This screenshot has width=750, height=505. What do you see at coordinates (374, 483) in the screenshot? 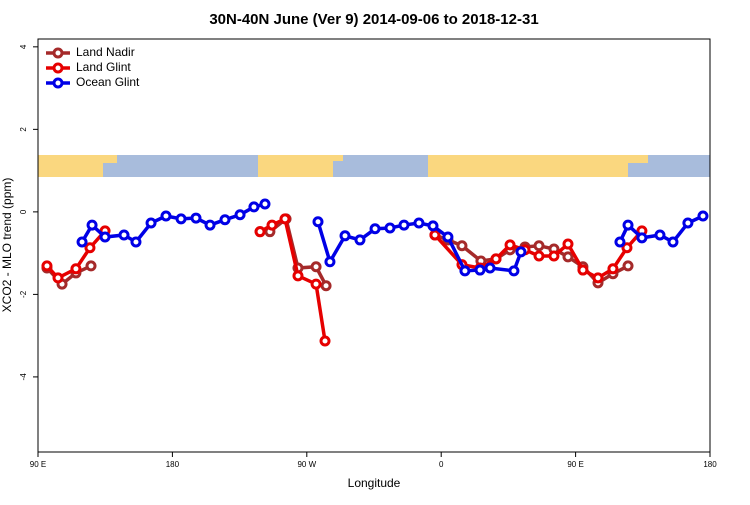
I see `x-axis-label: Longitude` at bounding box center [374, 483].